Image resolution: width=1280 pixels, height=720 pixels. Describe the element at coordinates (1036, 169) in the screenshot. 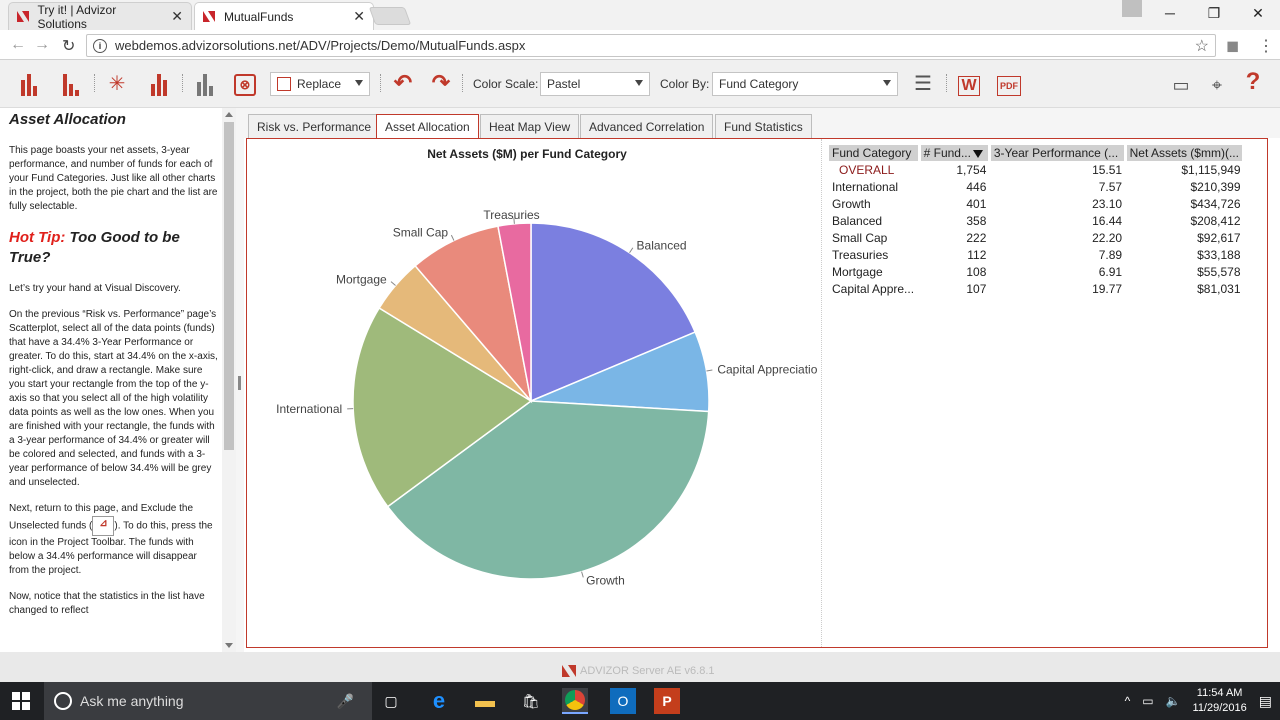

I see `table-row: OVERALL 1,754 15.51 $1,115,949` at that location.